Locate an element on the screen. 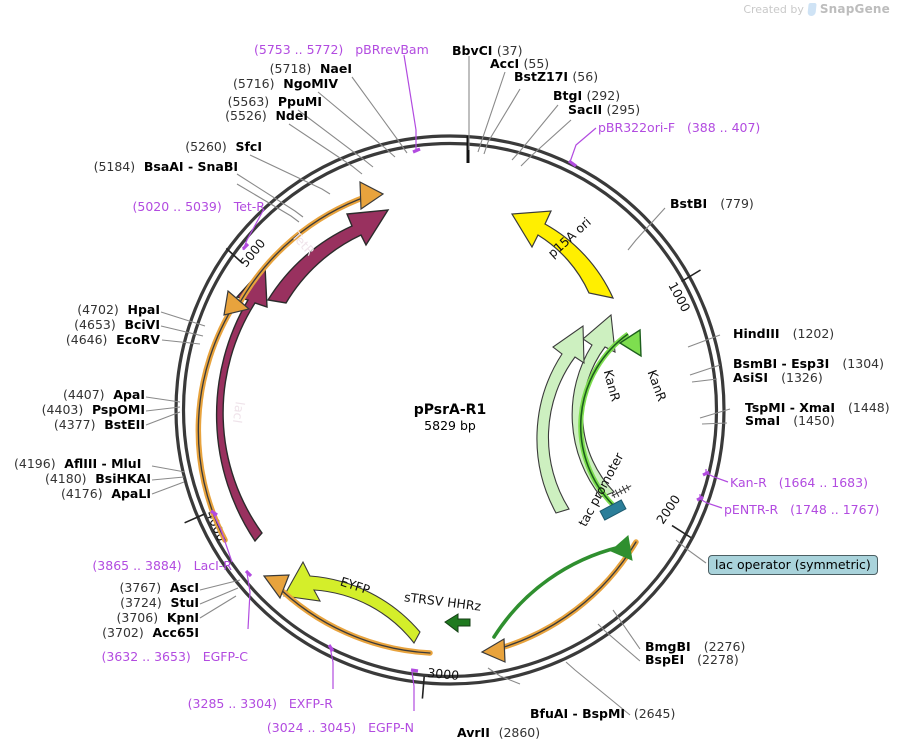 The width and height of the screenshot is (900, 750). label-bfuai-pos: (2645) is located at coordinates (654, 713).